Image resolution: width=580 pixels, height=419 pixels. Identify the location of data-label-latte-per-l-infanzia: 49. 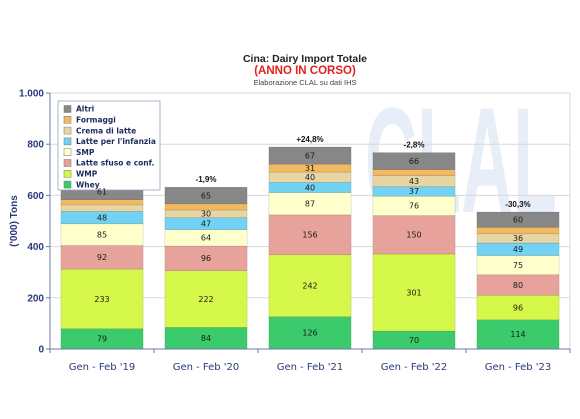
(518, 249).